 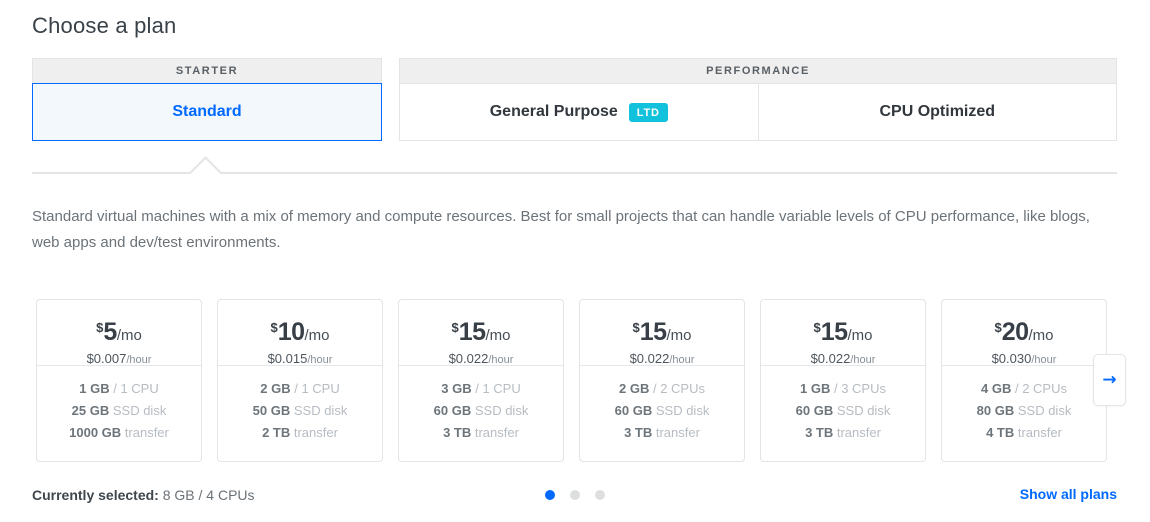 What do you see at coordinates (208, 494) in the screenshot?
I see `currently-selected-value: 8 GB / 4 CPUs` at bounding box center [208, 494].